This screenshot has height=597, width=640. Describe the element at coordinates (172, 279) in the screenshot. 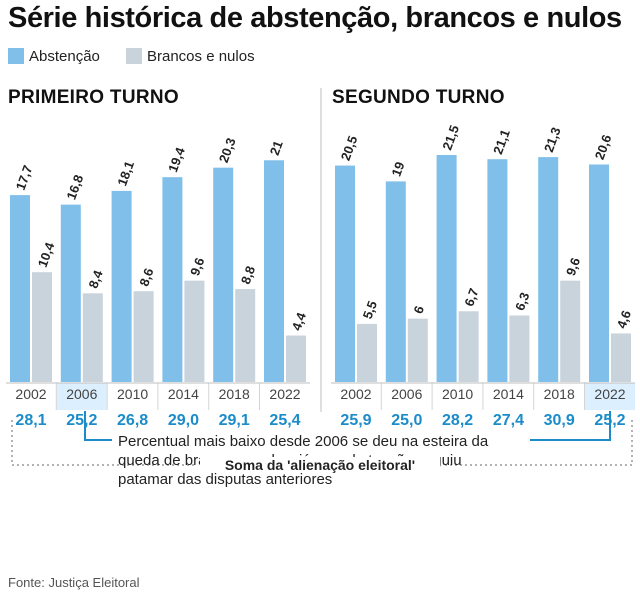

I see `bar-abstencao-primeiro-2014` at that location.